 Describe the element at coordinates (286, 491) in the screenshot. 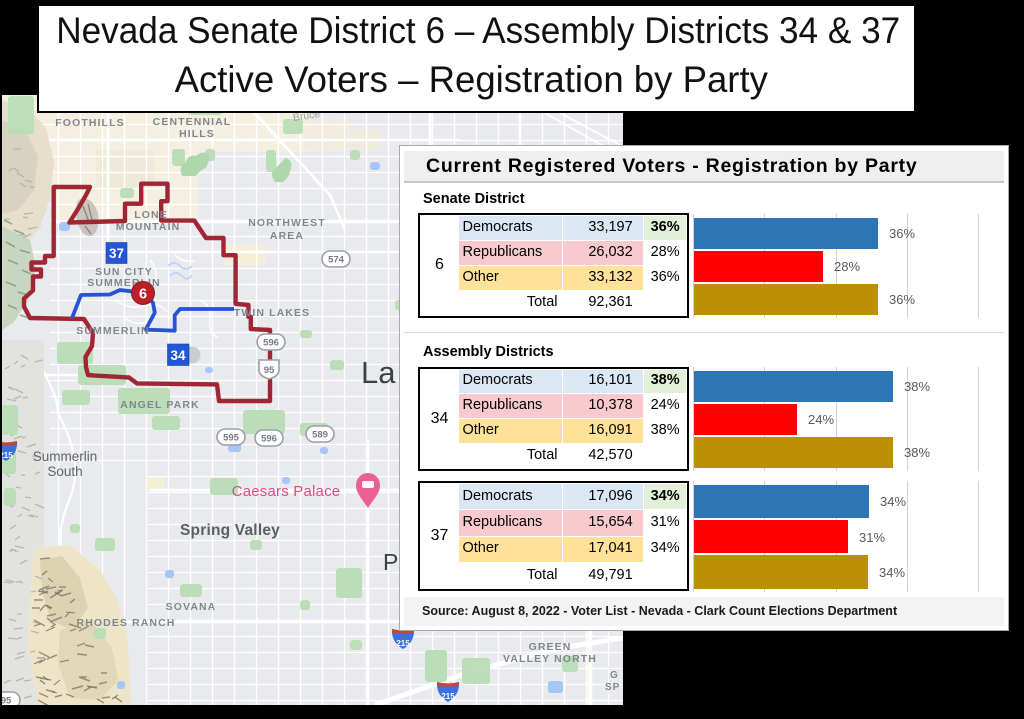

I see `svg-text: Caesars Palace` at that location.